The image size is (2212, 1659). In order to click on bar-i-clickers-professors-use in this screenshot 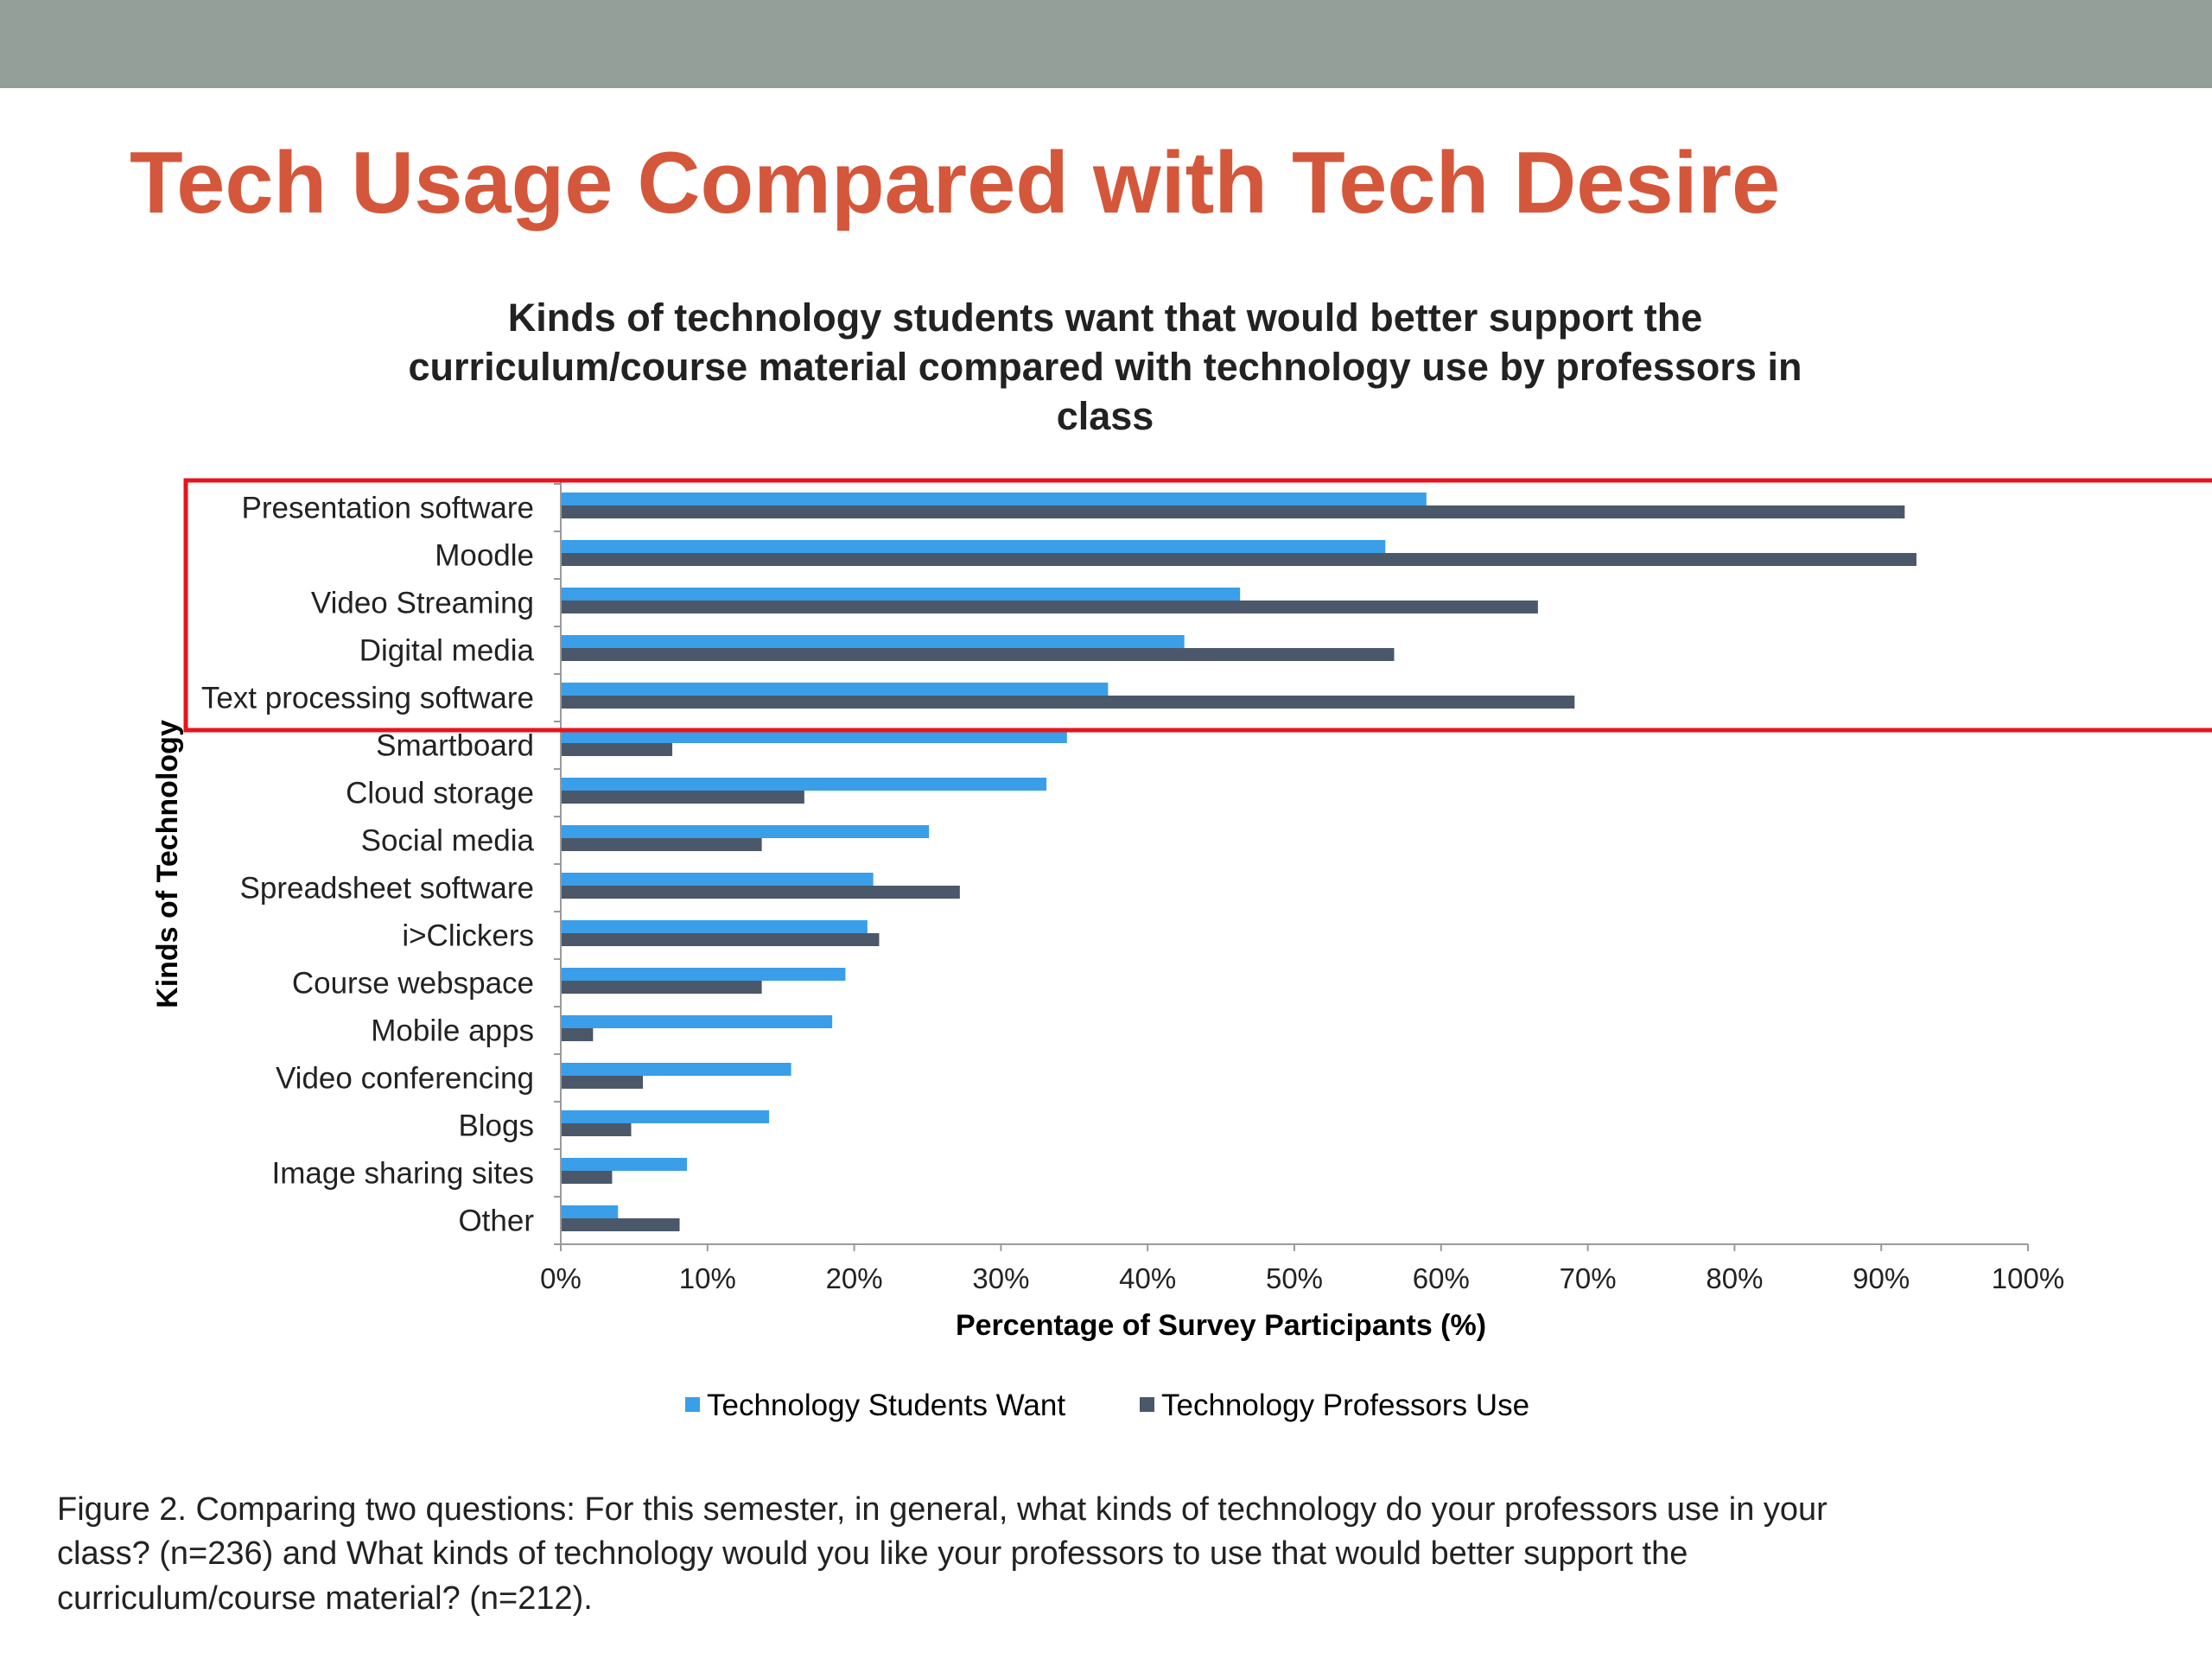, I will do `click(720, 940)`.